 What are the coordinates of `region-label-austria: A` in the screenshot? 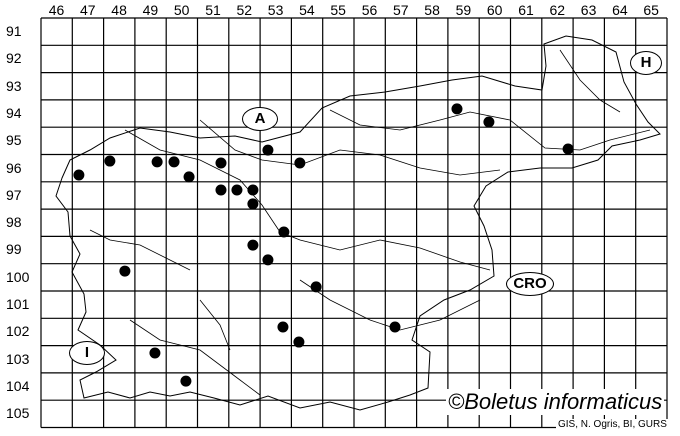 It's located at (260, 119).